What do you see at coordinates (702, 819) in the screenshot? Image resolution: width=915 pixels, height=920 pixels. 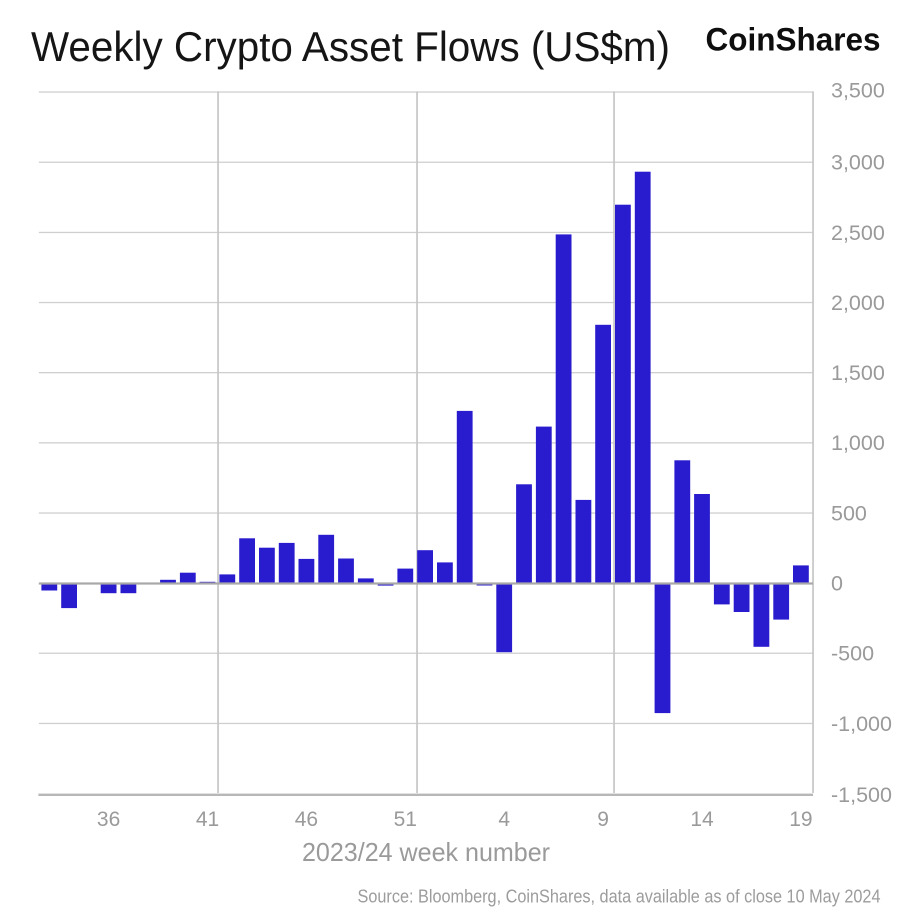 I see `svg-text: 14` at bounding box center [702, 819].